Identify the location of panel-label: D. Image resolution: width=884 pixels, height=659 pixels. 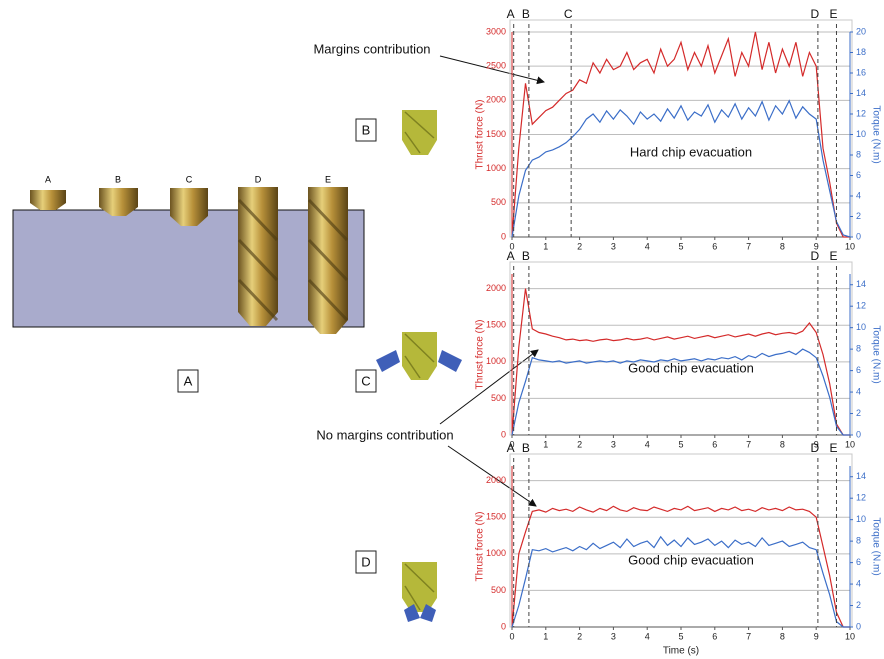
(365, 561).